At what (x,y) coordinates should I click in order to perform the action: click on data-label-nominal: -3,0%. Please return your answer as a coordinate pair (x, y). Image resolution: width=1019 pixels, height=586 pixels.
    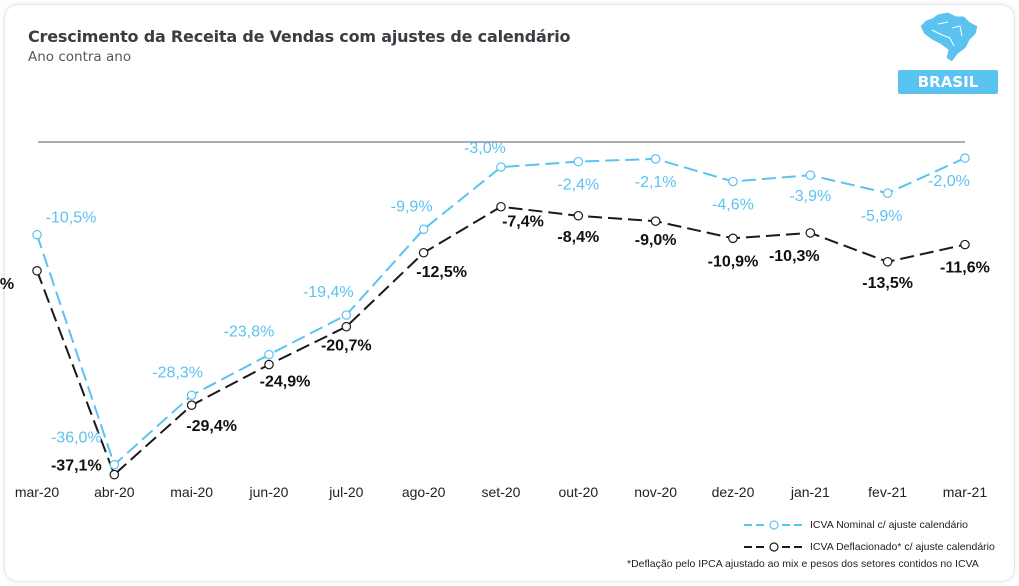
    Looking at the image, I should click on (485, 148).